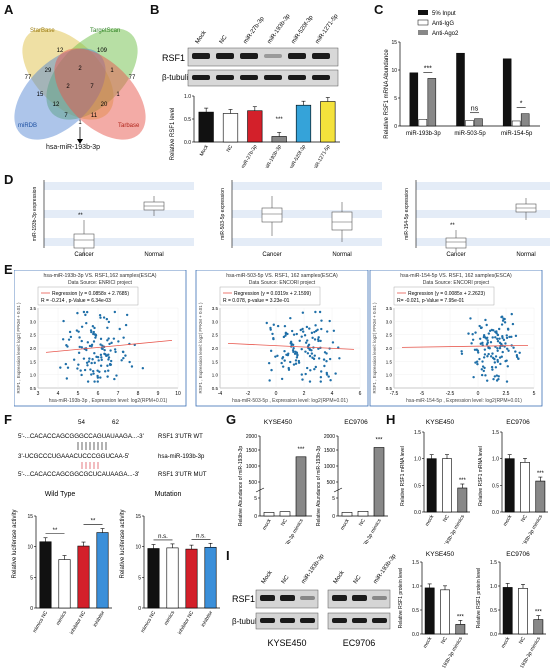 This screenshot has height=668, width=550. I want to click on i-blot-label-rsf1: RSF1, so click(243, 599).